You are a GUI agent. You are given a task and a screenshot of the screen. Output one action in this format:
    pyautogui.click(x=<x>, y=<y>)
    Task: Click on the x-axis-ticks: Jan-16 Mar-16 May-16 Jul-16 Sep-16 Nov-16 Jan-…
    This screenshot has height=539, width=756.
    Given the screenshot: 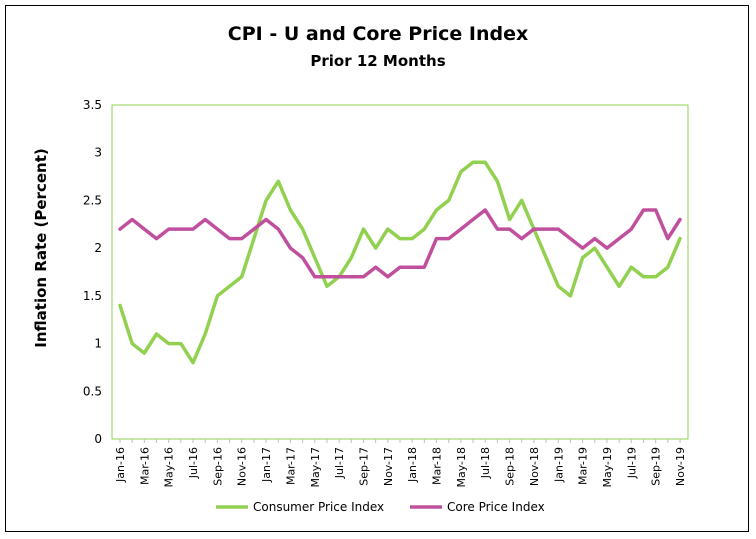 What is the action you would take?
    pyautogui.click(x=400, y=463)
    